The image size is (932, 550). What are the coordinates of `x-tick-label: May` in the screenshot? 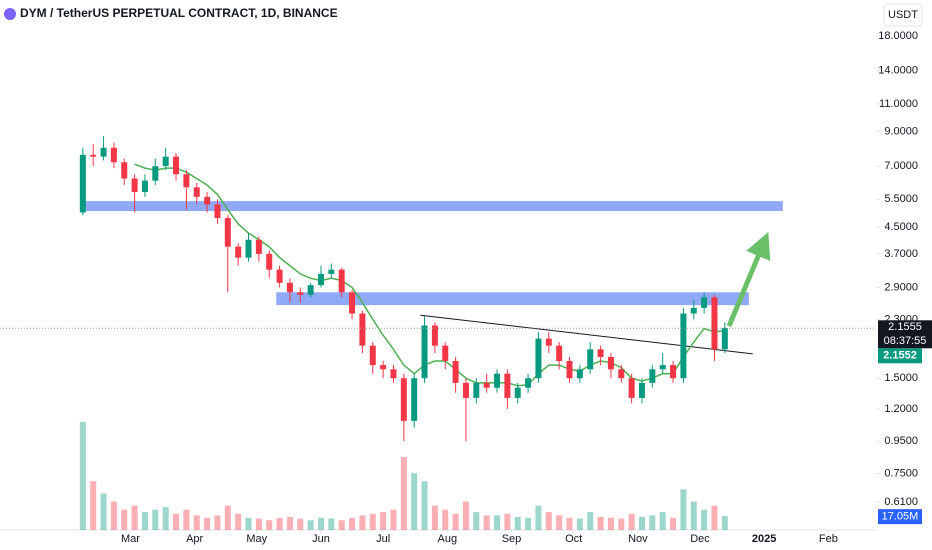 It's located at (256, 539).